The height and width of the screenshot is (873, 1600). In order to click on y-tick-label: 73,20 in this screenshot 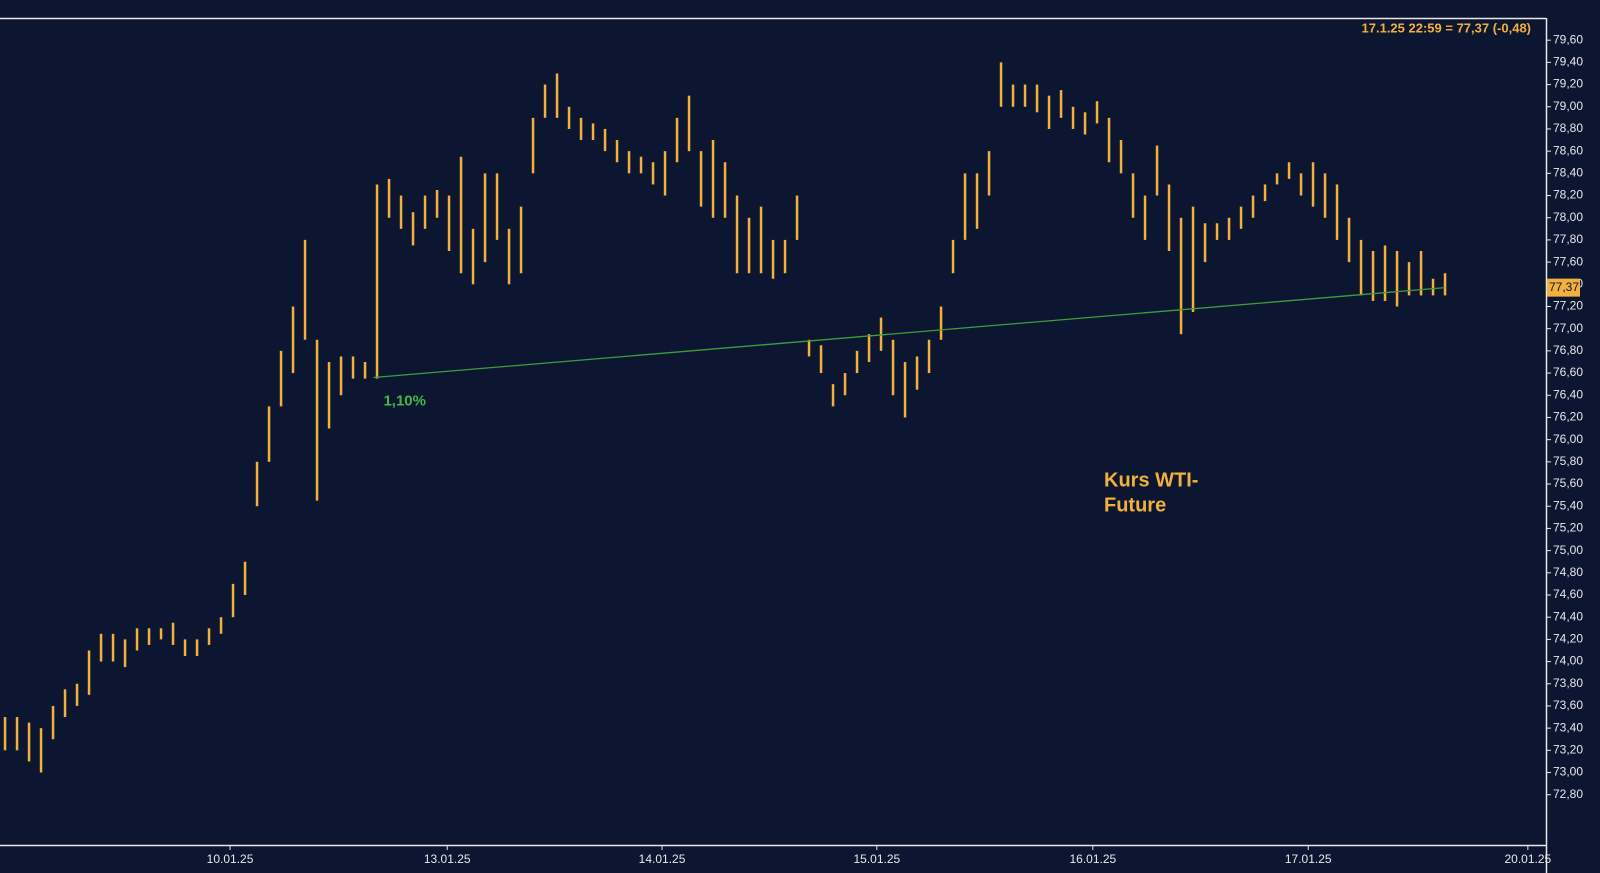, I will do `click(1568, 750)`.